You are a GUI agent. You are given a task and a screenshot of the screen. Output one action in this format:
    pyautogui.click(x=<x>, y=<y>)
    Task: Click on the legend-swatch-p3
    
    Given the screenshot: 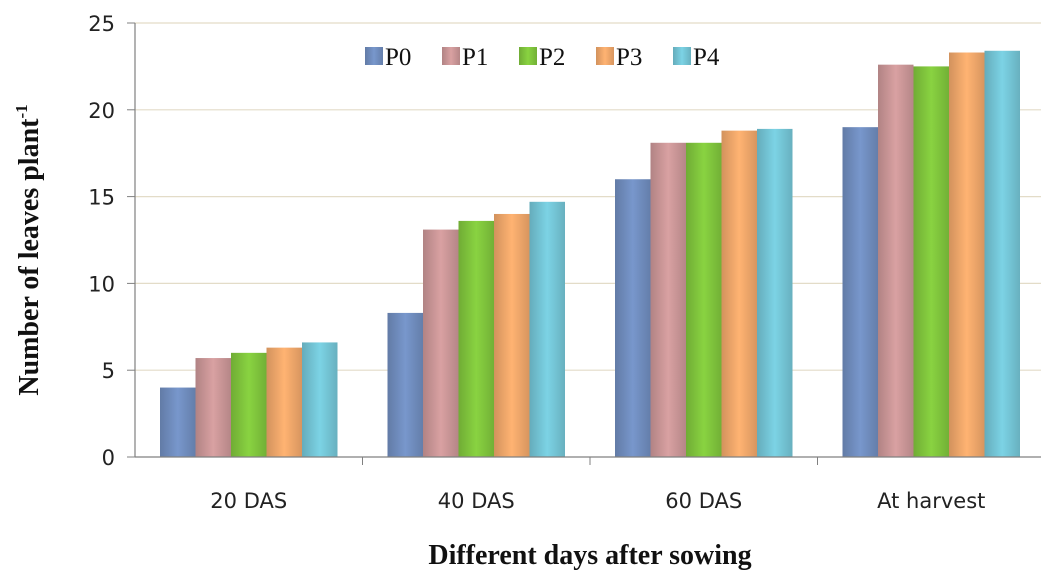 What is the action you would take?
    pyautogui.click(x=605, y=56)
    